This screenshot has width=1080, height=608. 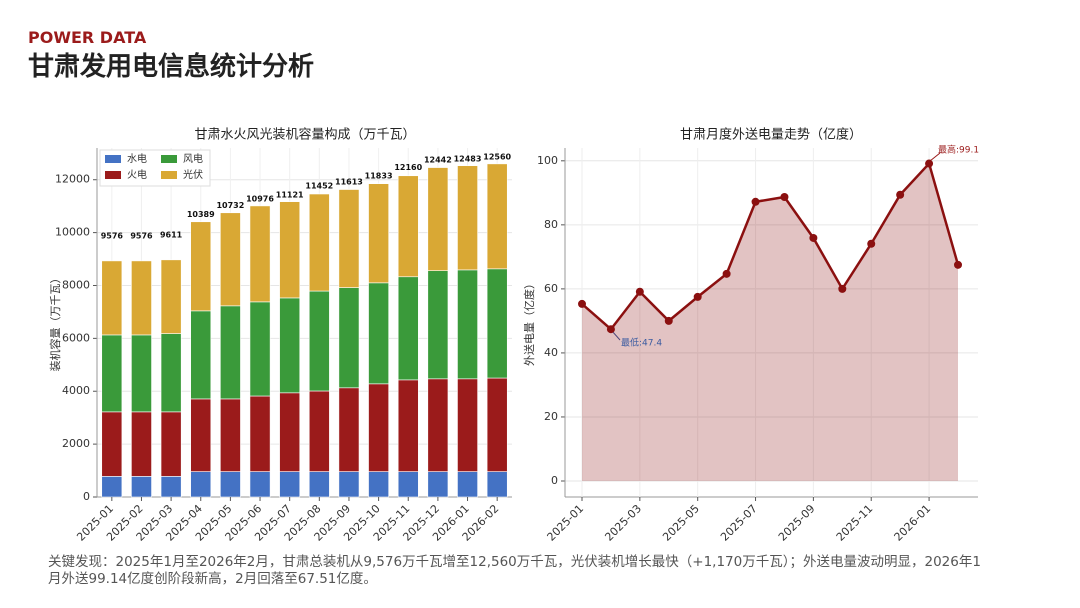 What do you see at coordinates (137, 174) in the screenshot?
I see `legend-label: 火电` at bounding box center [137, 174].